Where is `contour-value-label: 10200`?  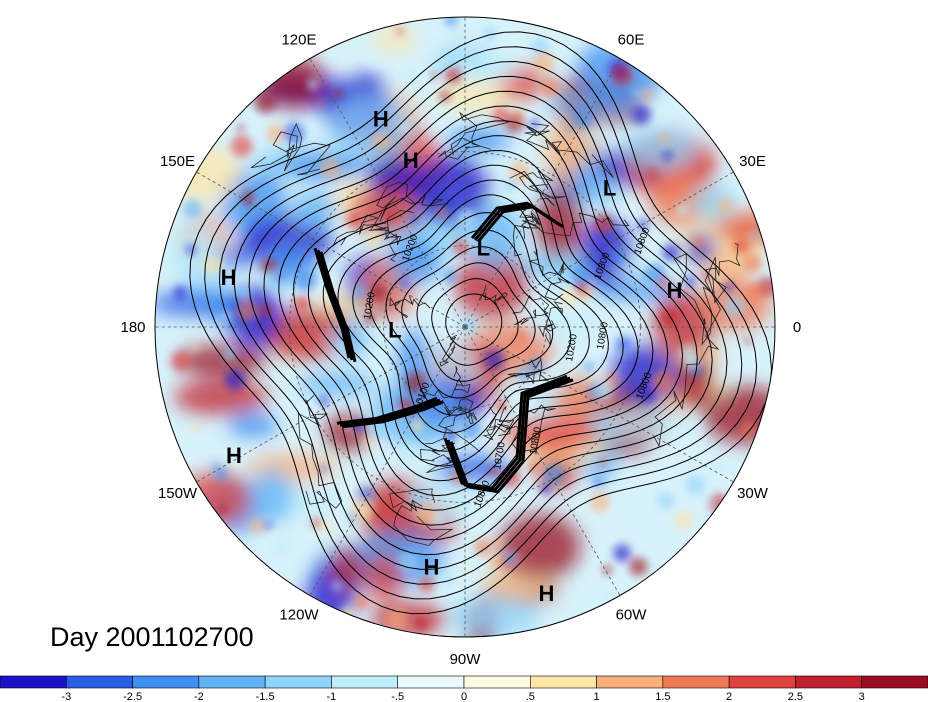 contour-value-label: 10200 is located at coordinates (370, 306).